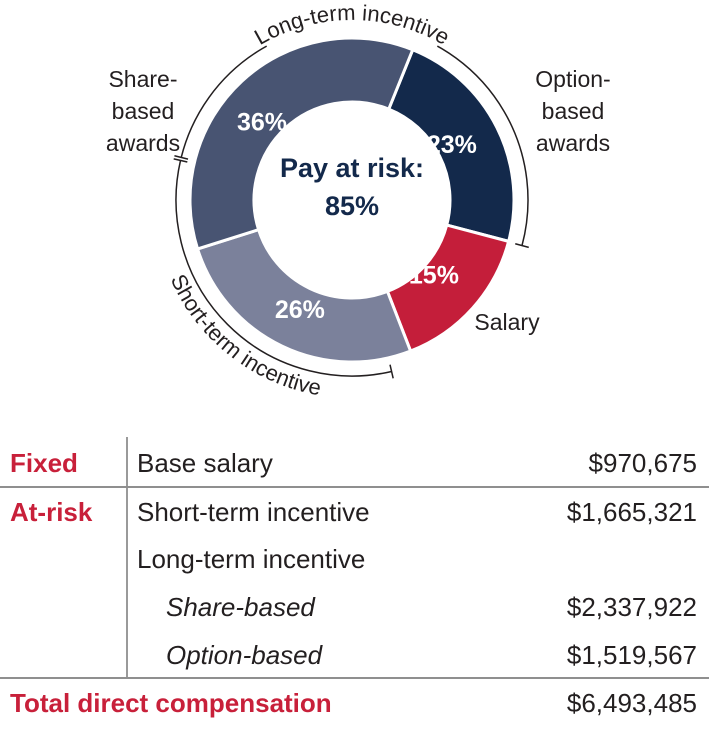  I want to click on slice-short-term-incentive, so click(304, 295).